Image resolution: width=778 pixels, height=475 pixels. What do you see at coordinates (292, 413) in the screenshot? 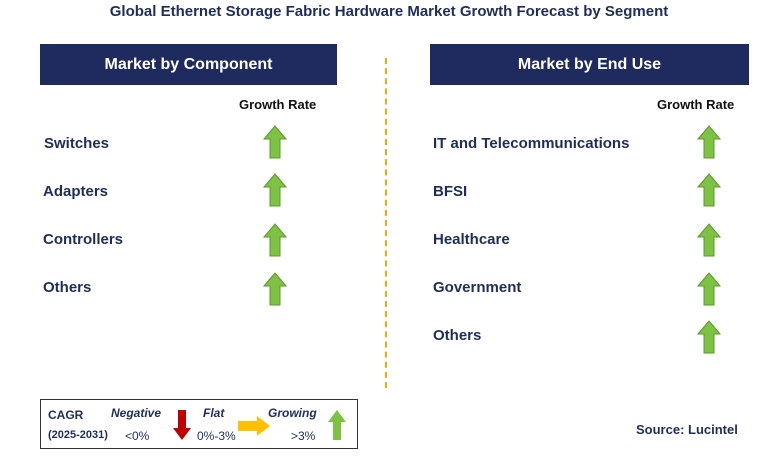
I see `legend-growing-label: Growing` at bounding box center [292, 413].